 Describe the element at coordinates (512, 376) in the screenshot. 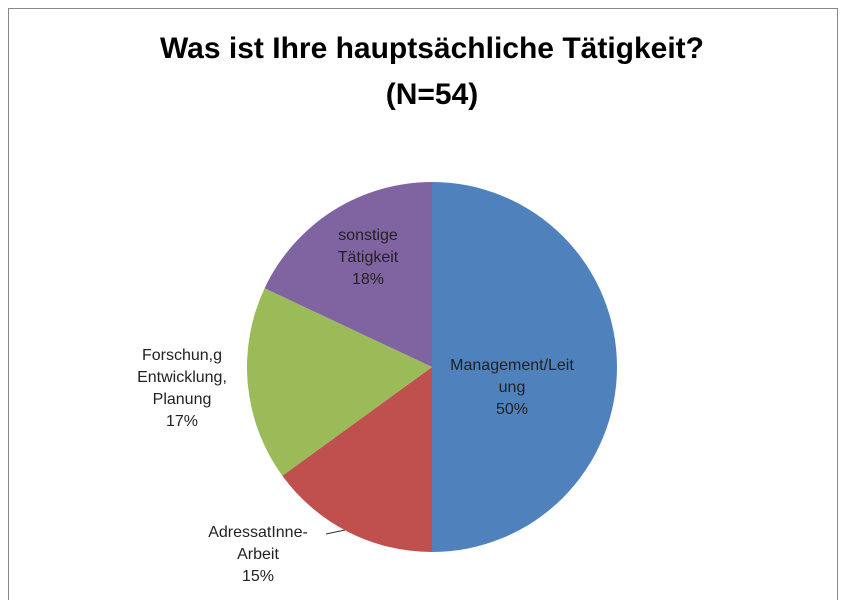

I see `category-label: Management/Leitung` at that location.